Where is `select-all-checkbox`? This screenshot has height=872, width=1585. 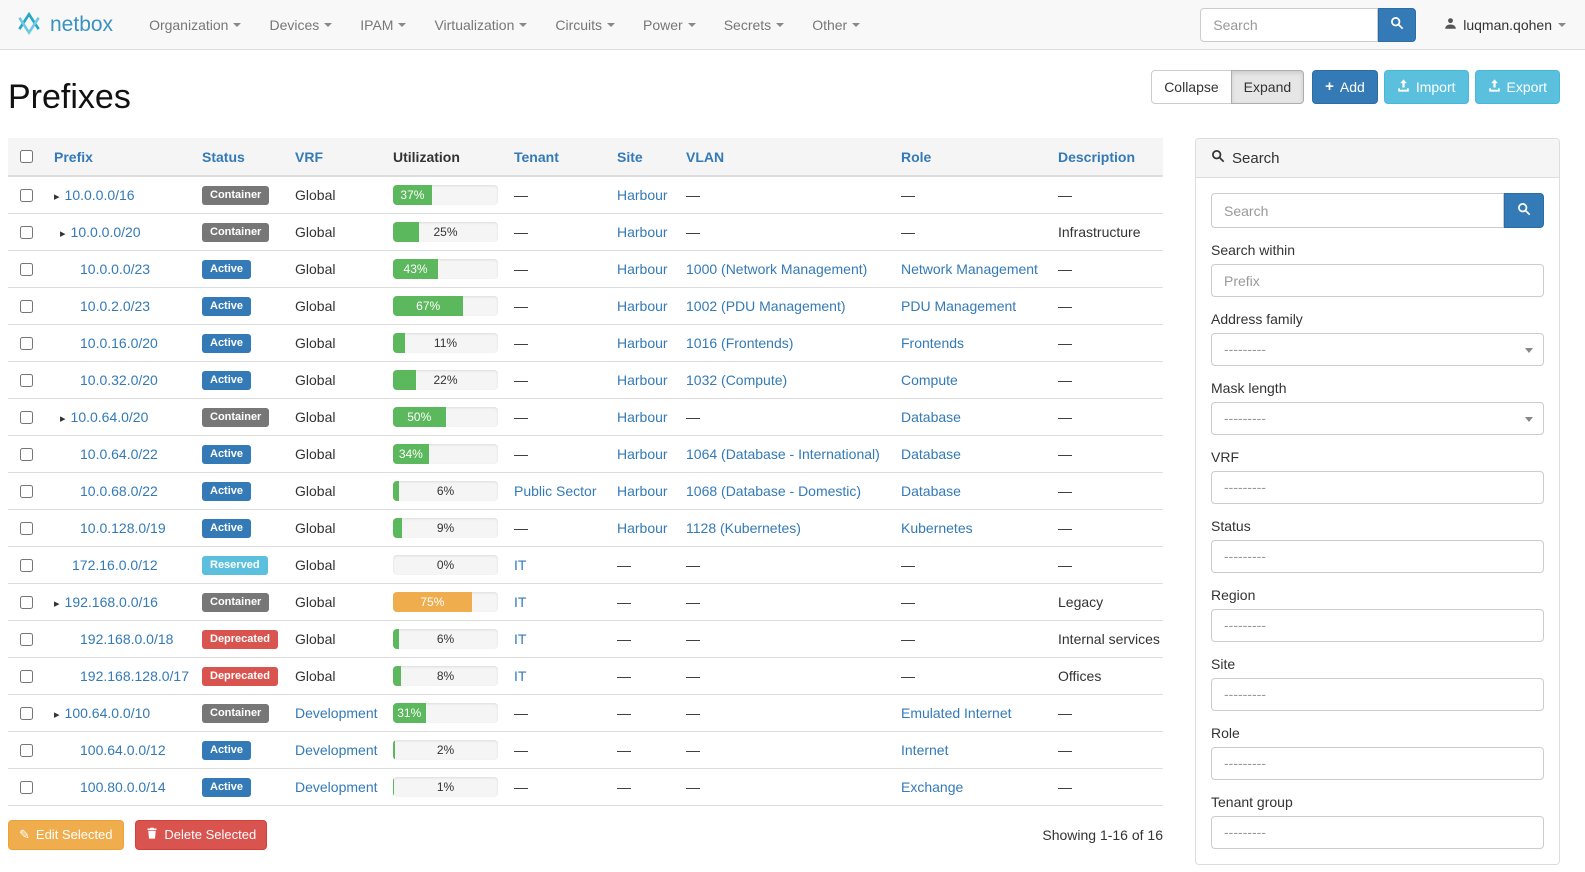
select-all-checkbox is located at coordinates (26, 156).